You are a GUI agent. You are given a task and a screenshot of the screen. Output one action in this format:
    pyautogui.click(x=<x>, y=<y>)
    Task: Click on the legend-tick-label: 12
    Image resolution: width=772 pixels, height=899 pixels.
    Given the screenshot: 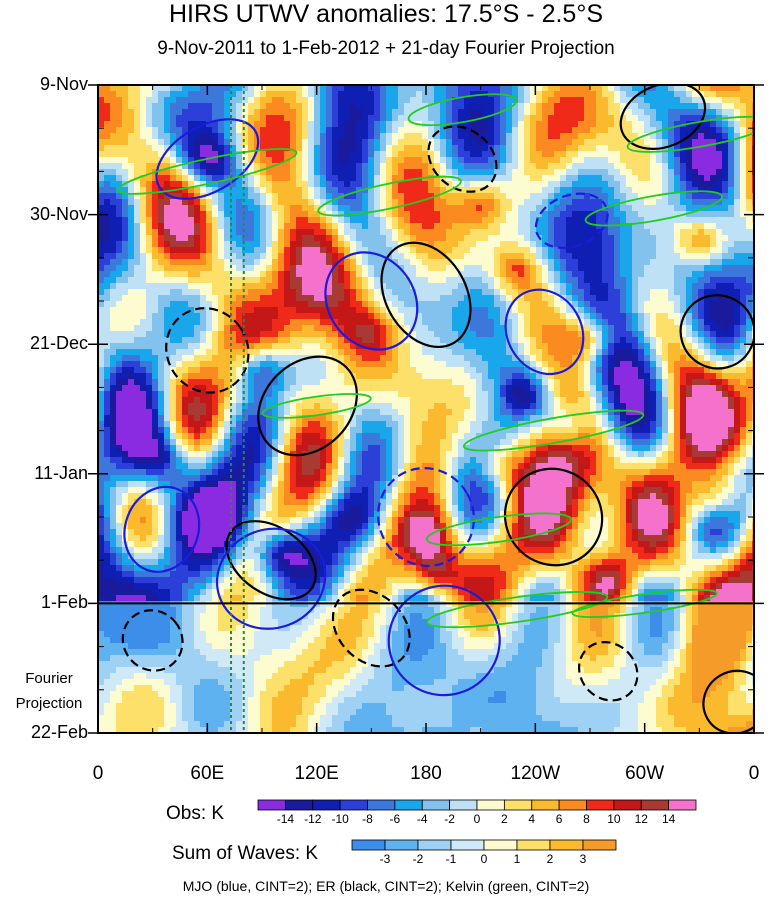 What is the action you would take?
    pyautogui.click(x=641, y=819)
    